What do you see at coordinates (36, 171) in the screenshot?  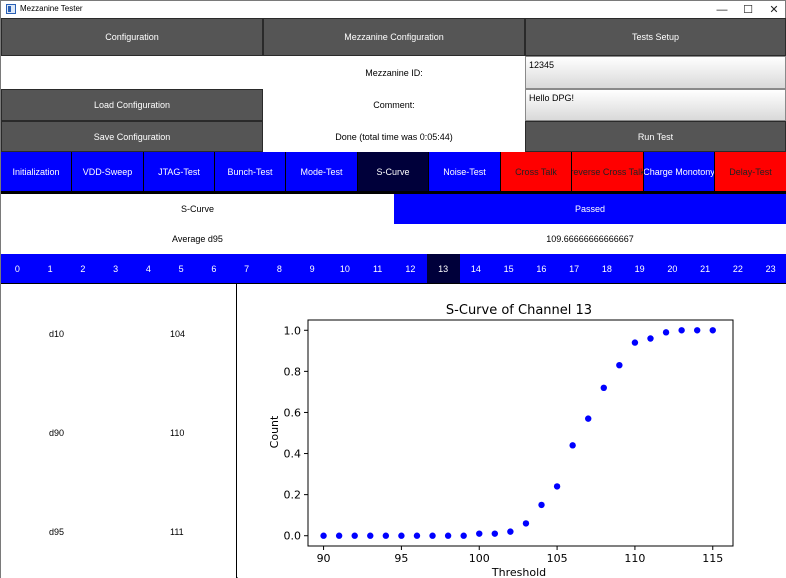 I see `test-tab-initialization: Initialization` at bounding box center [36, 171].